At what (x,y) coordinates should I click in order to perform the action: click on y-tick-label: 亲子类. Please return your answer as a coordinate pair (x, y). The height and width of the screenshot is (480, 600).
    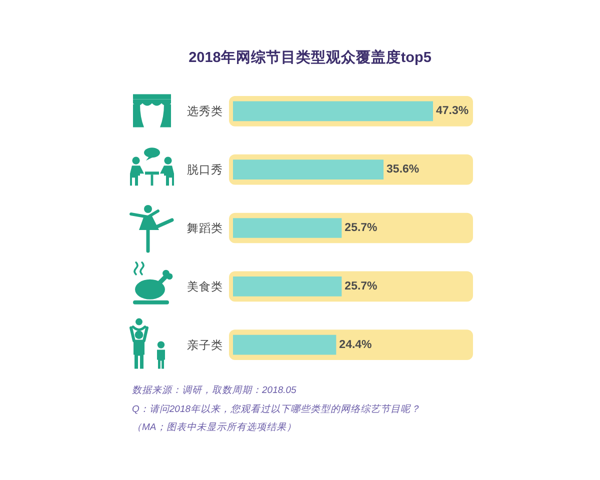
    Looking at the image, I should click on (205, 345).